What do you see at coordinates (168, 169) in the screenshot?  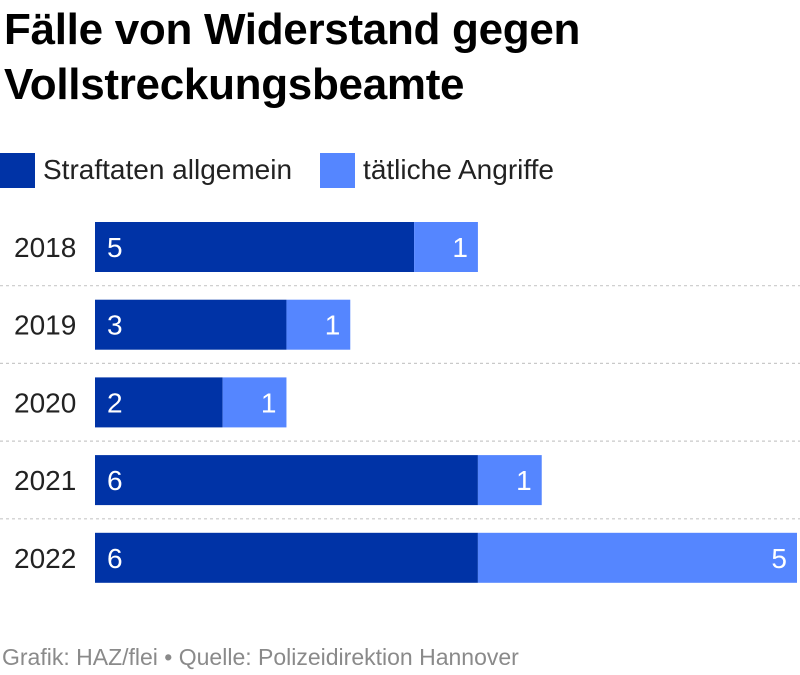 I see `legend-label-straftaten: Straftaten allgemein` at bounding box center [168, 169].